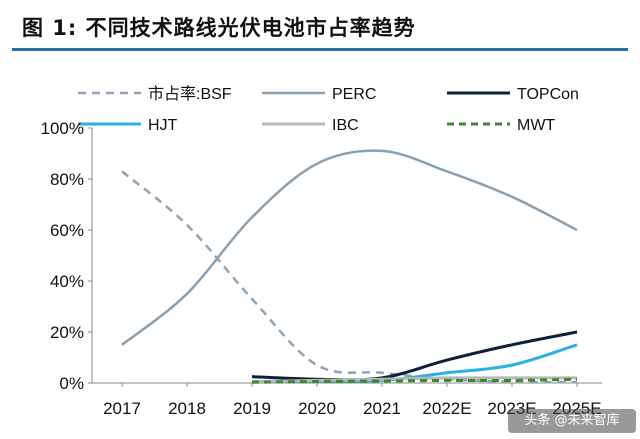 This screenshot has width=640, height=439. Describe the element at coordinates (252, 408) in the screenshot. I see `x-tick-label: 2019` at that location.